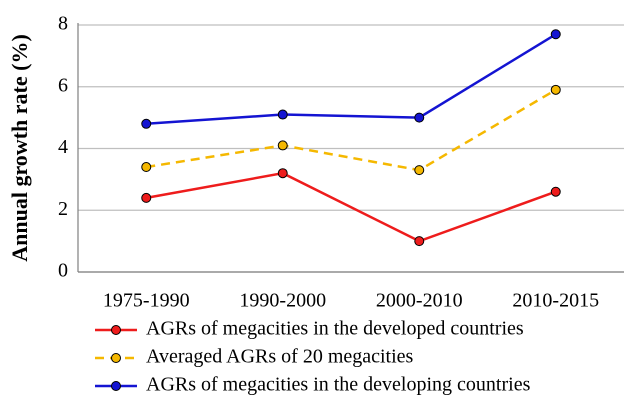  What do you see at coordinates (63, 271) in the screenshot?
I see `y-tick-label: 0` at bounding box center [63, 271].